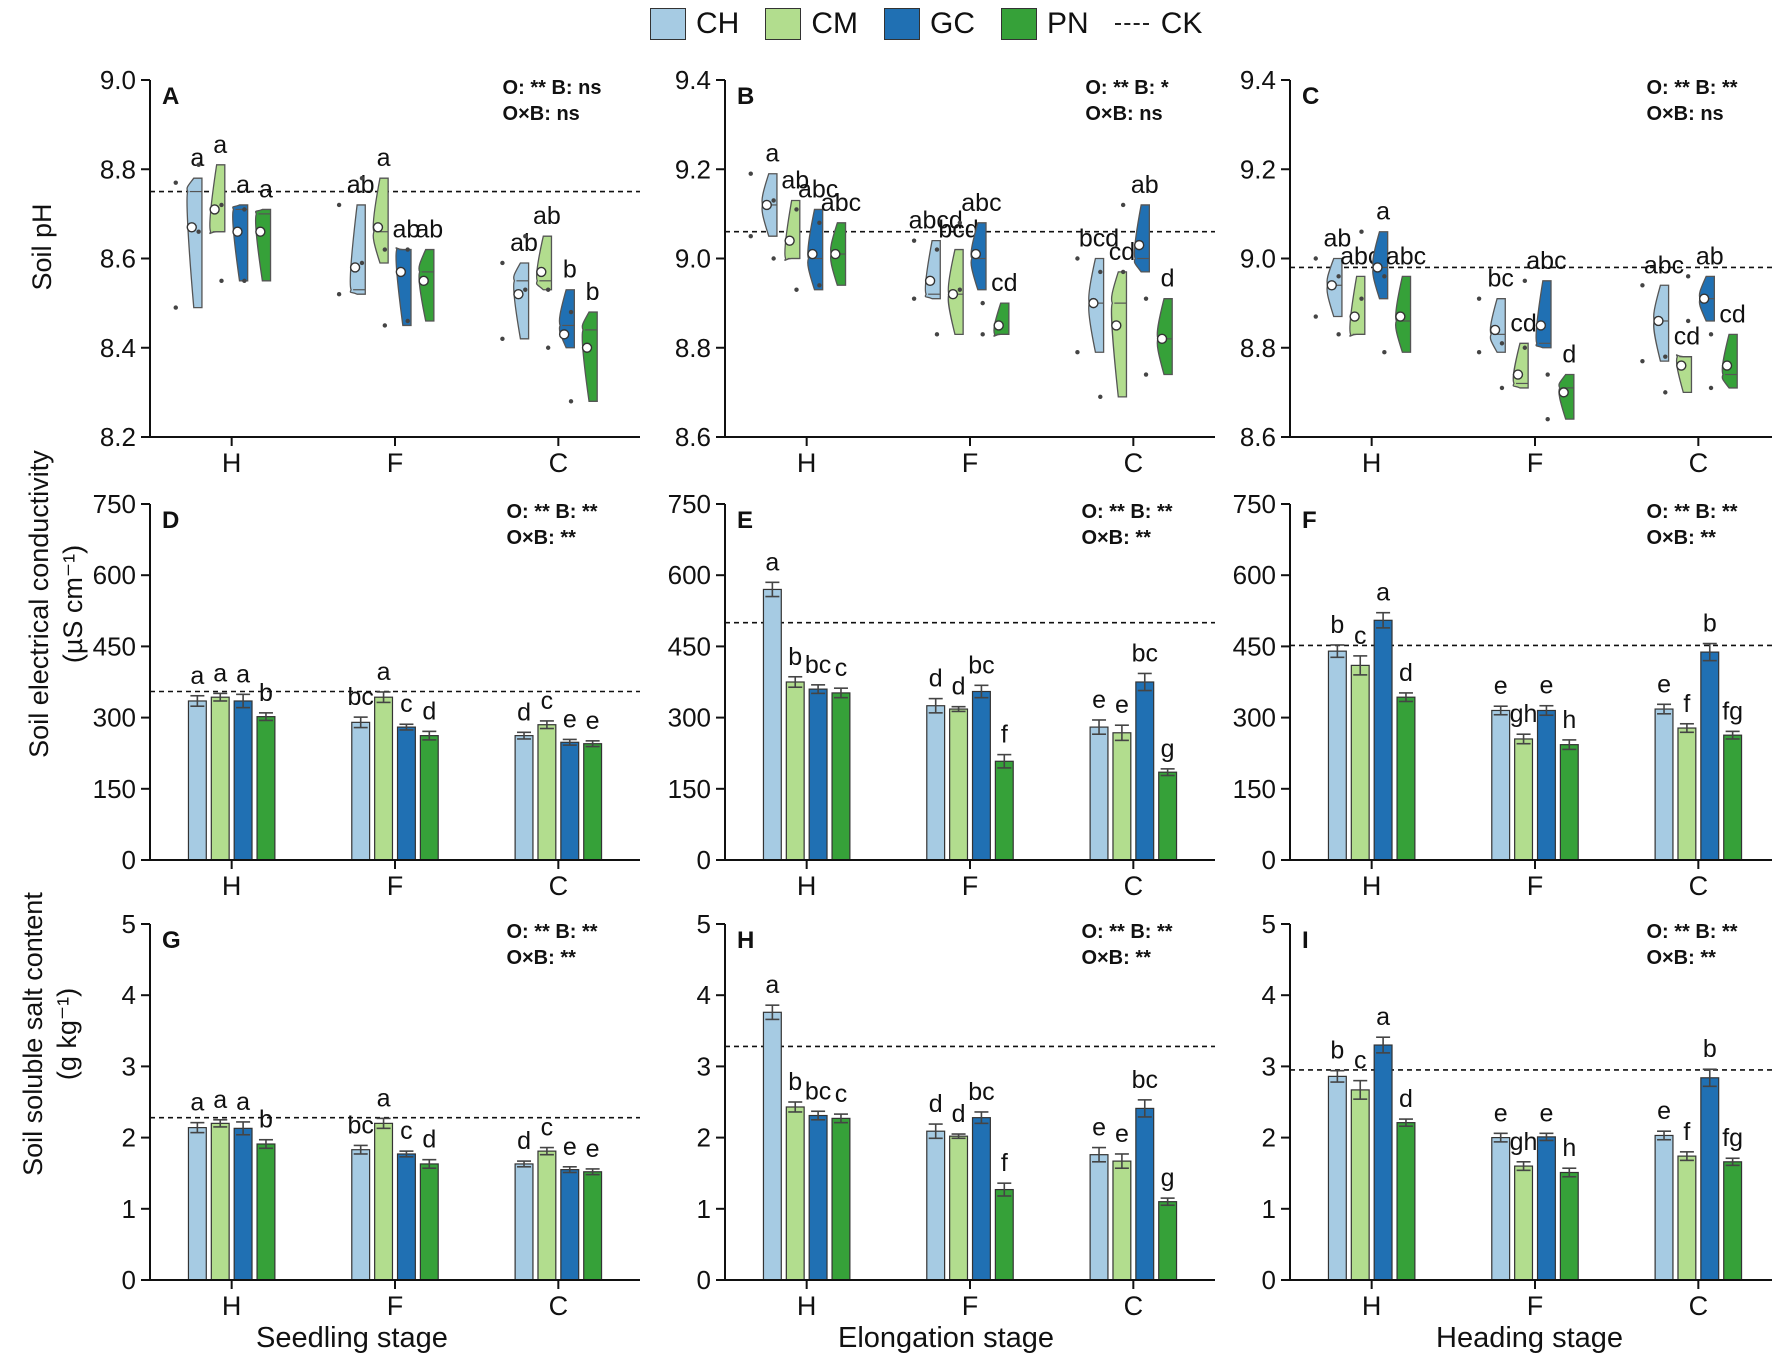 The width and height of the screenshot is (1772, 1361). Describe the element at coordinates (220, 145) in the screenshot. I see `panel-a-cm-h-significance-letter: a` at that location.